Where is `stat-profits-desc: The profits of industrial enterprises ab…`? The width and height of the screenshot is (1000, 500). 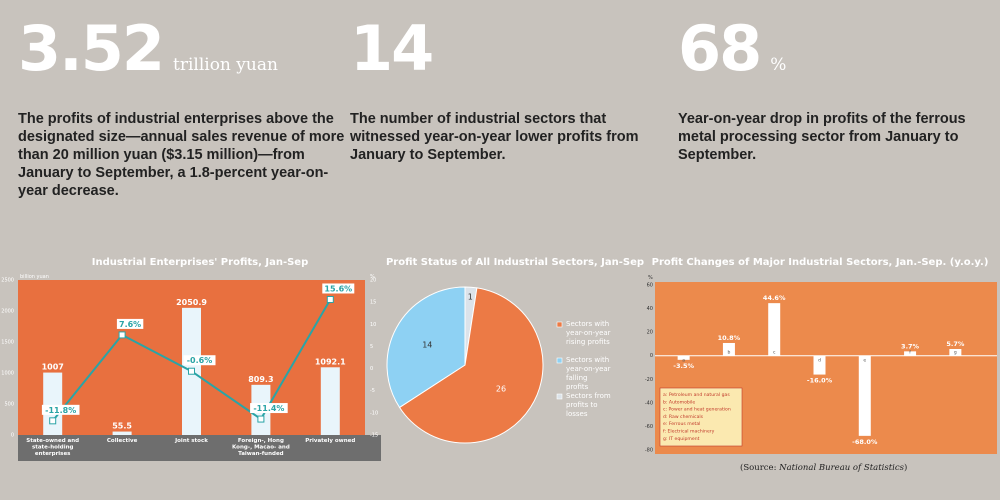
stat-profits-desc: The profits of industrial enterprises ab… is located at coordinates (181, 155).